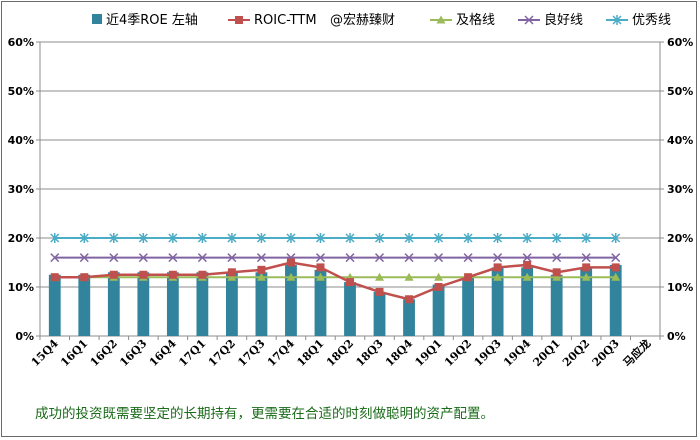 The width and height of the screenshot is (700, 440). I want to click on watermark-label: @宏赫臻财, so click(362, 20).